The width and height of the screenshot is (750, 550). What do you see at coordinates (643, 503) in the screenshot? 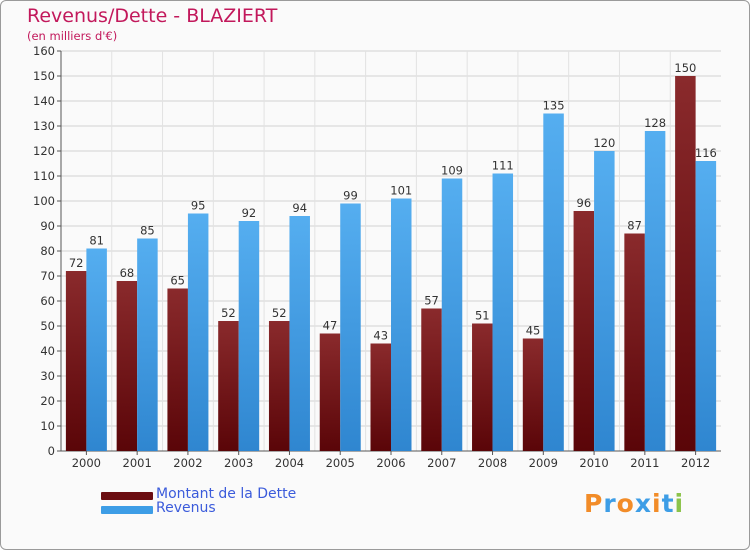
I see `logo-letter: x` at bounding box center [643, 503].